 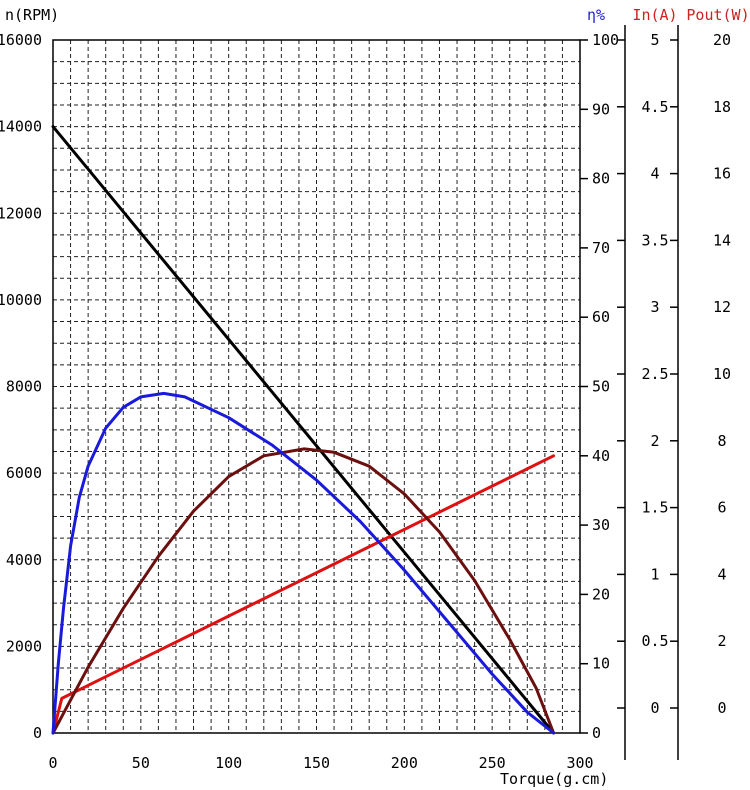 I want to click on y-current-tick-label: 1.5, so click(x=654, y=508).